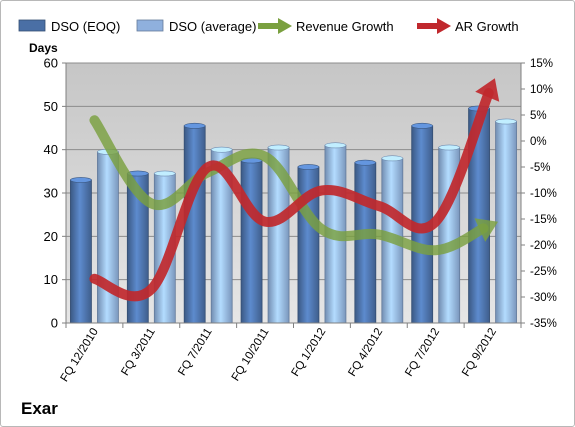  I want to click on legend-item: DSO (average), so click(196, 26).